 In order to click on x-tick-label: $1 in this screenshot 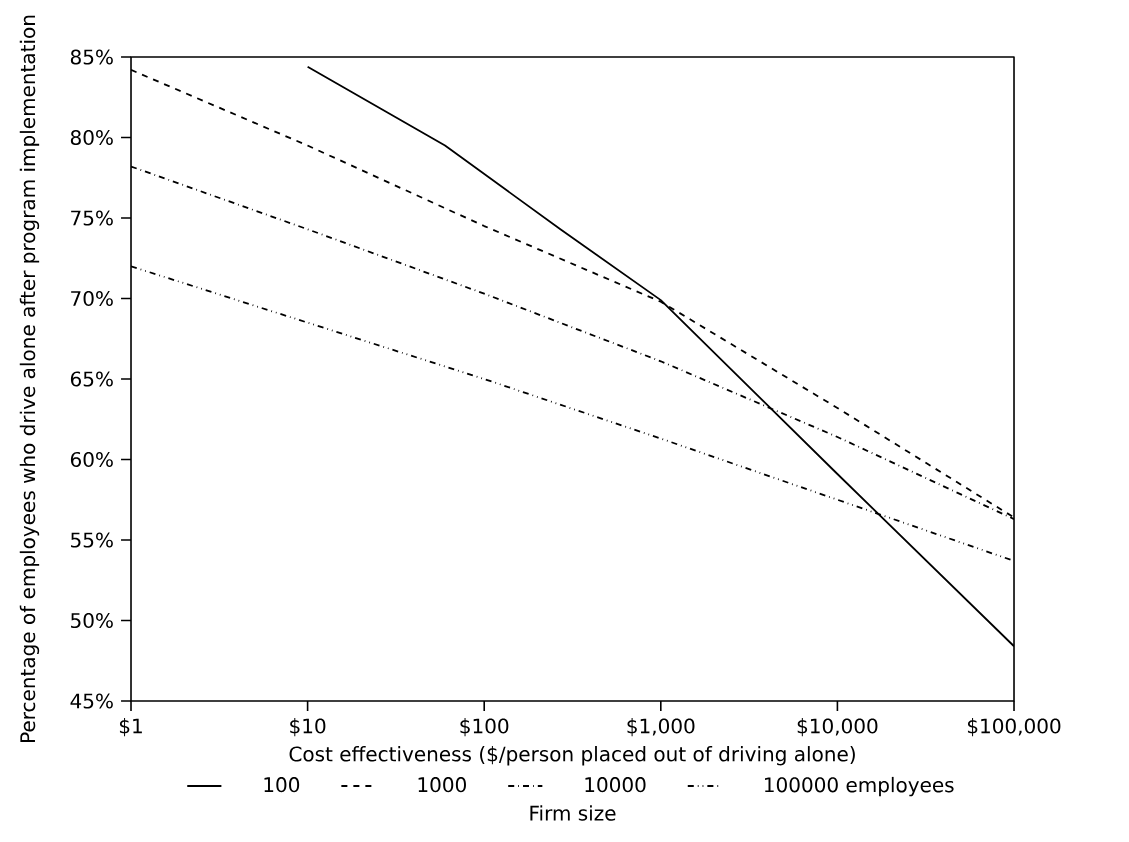, I will do `click(130, 727)`.